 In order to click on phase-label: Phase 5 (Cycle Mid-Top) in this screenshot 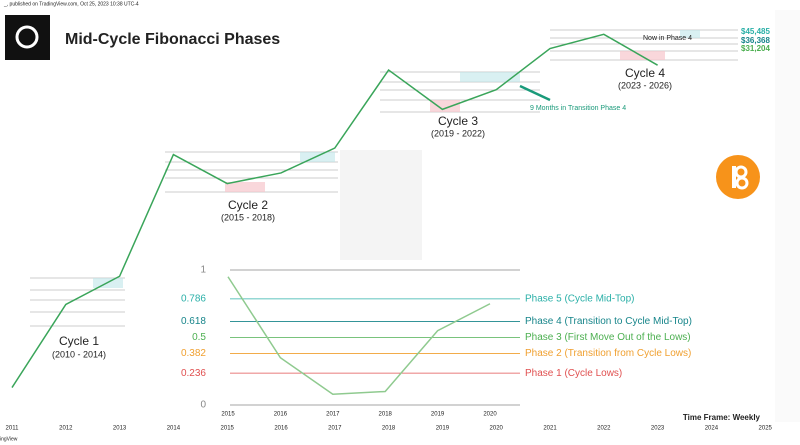, I will do `click(579, 299)`.